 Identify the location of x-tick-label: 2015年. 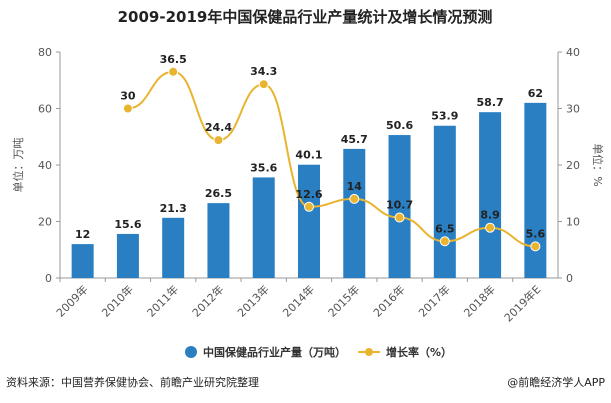
(343, 300).